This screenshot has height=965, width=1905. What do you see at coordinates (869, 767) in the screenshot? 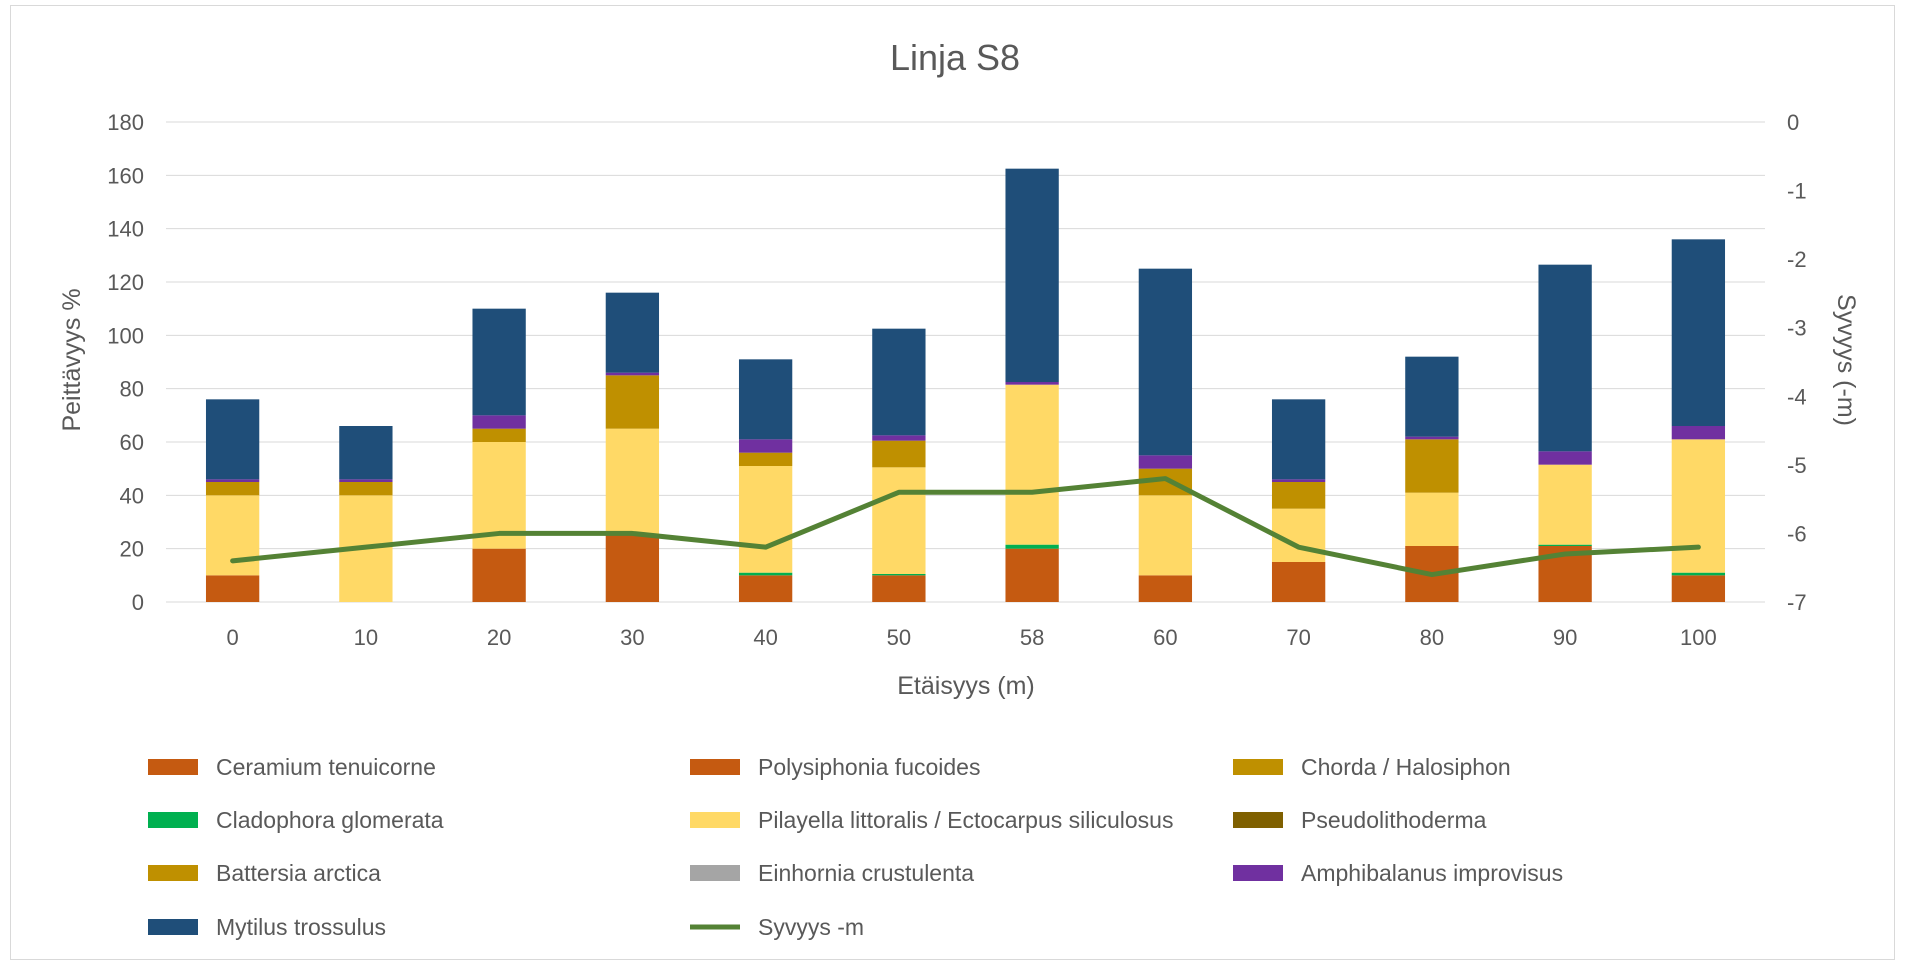
I see `legend-label: Polysiphonia fucoides` at bounding box center [869, 767].